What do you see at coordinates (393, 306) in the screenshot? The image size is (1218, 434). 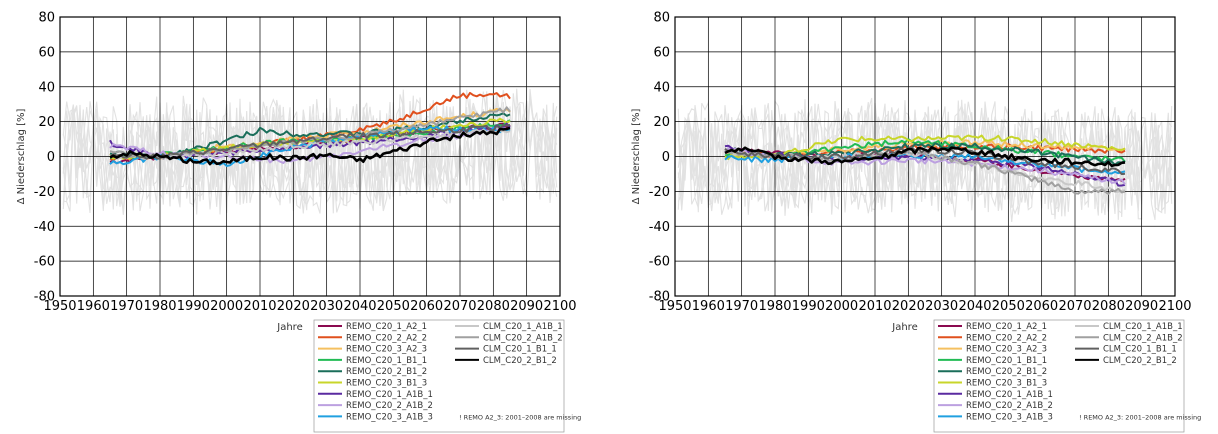 I see `x-tick-label: 2050` at bounding box center [393, 306].